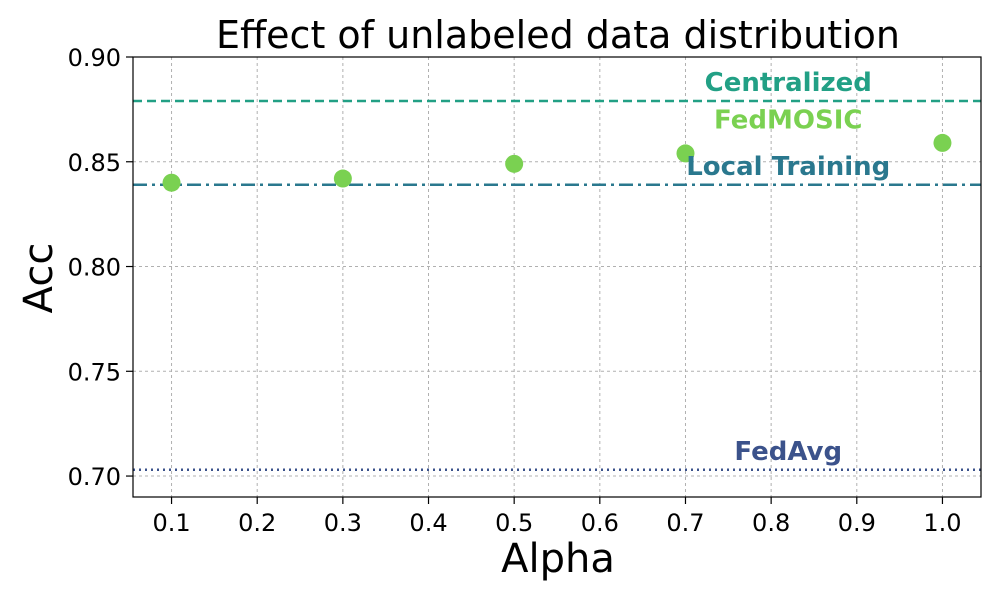 Image resolution: width=997 pixels, height=598 pixels. What do you see at coordinates (771, 523) in the screenshot?
I see `x-tick-label: 0.8` at bounding box center [771, 523].